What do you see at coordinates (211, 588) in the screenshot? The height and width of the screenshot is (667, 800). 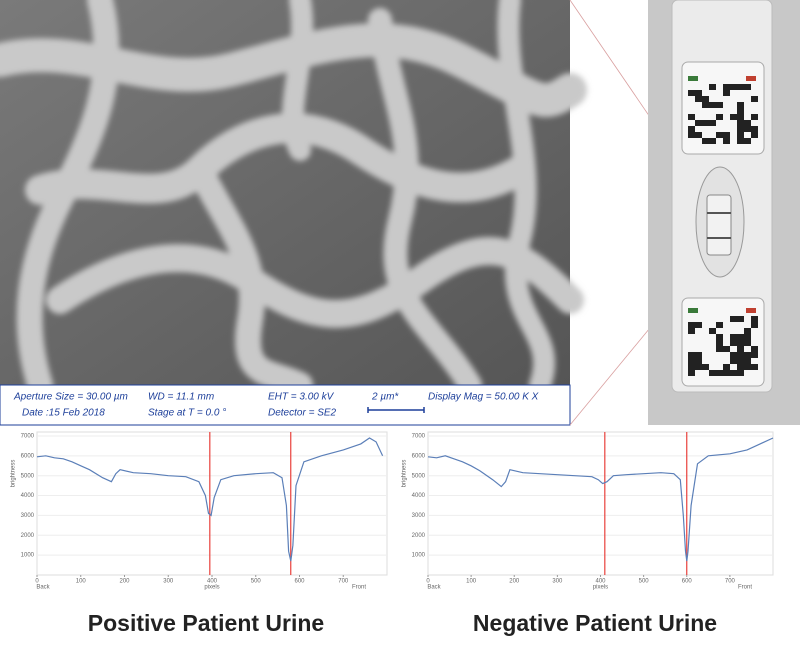 I see `x-axis-label: pixels` at bounding box center [211, 588].